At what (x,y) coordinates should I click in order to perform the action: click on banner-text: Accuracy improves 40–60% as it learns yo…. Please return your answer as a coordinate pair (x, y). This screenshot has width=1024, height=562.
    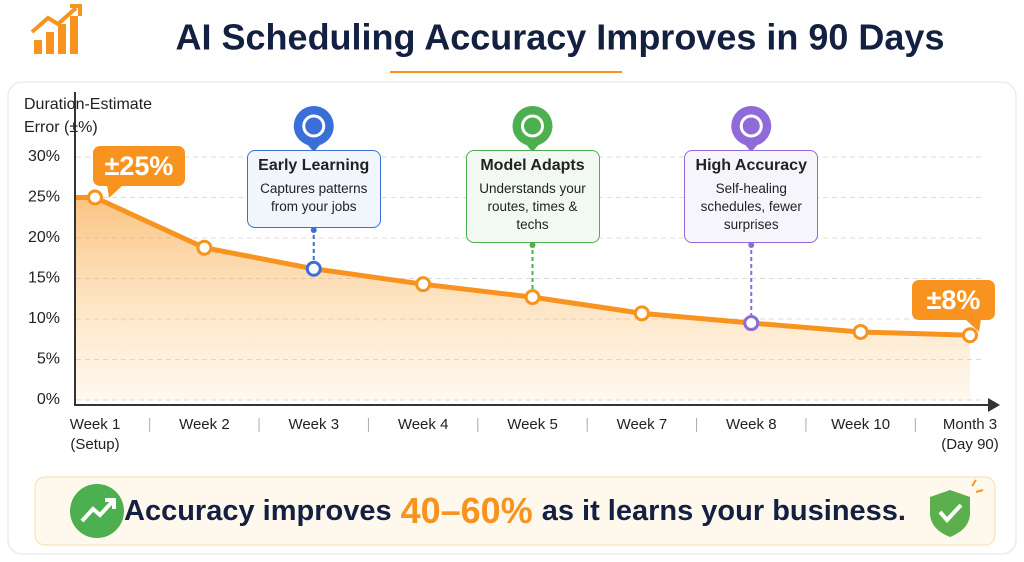
    Looking at the image, I should click on (515, 511).